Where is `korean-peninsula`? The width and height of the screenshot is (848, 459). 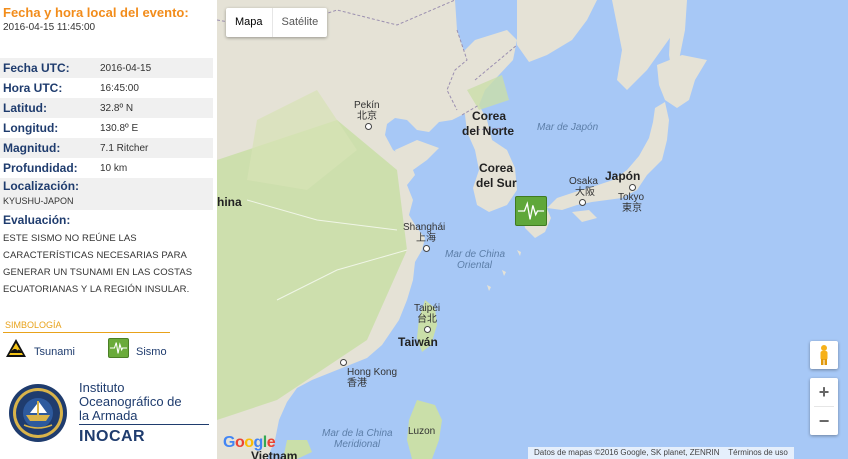 korean-peninsula is located at coordinates (486, 121).